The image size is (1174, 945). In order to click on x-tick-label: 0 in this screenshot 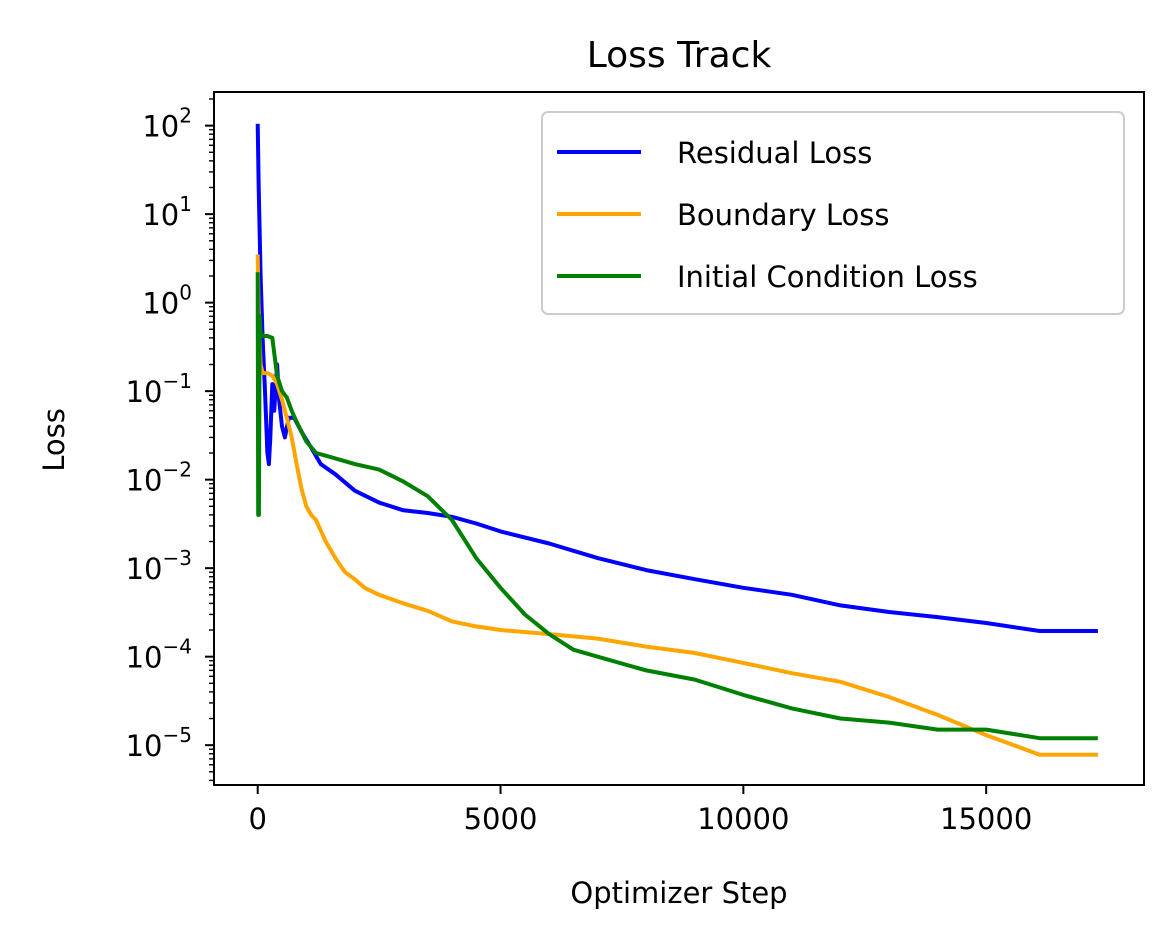, I will do `click(257, 819)`.